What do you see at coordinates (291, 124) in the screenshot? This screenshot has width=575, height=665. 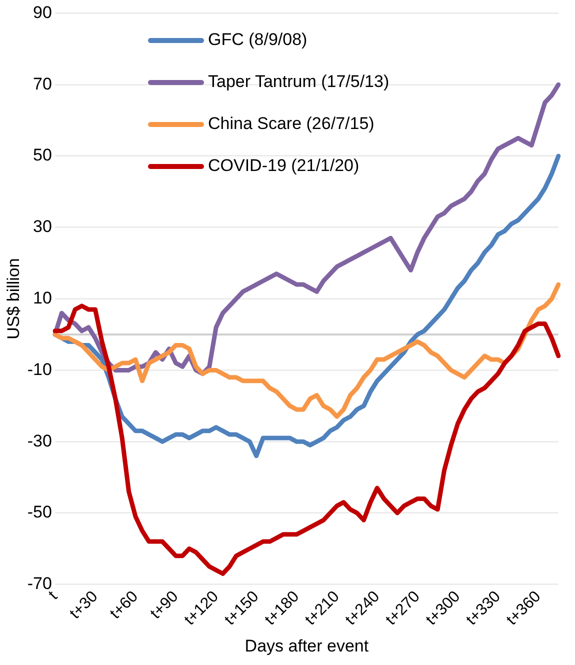 I see `legend-label: China Scare (26/7/15)` at bounding box center [291, 124].